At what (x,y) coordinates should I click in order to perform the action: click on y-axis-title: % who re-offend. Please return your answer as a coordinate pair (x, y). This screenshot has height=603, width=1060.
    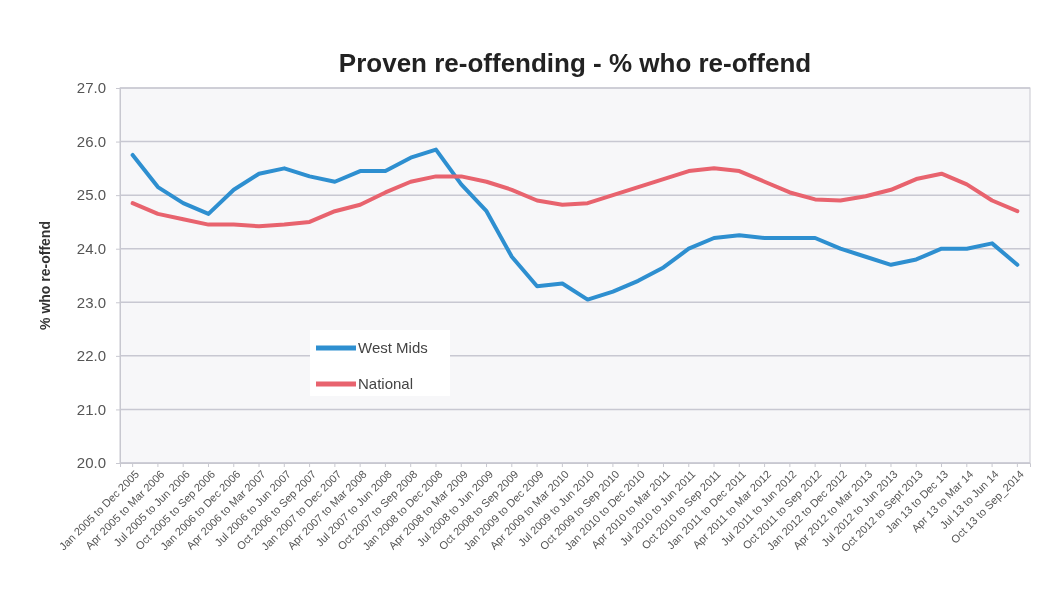
    Looking at the image, I should click on (45, 275).